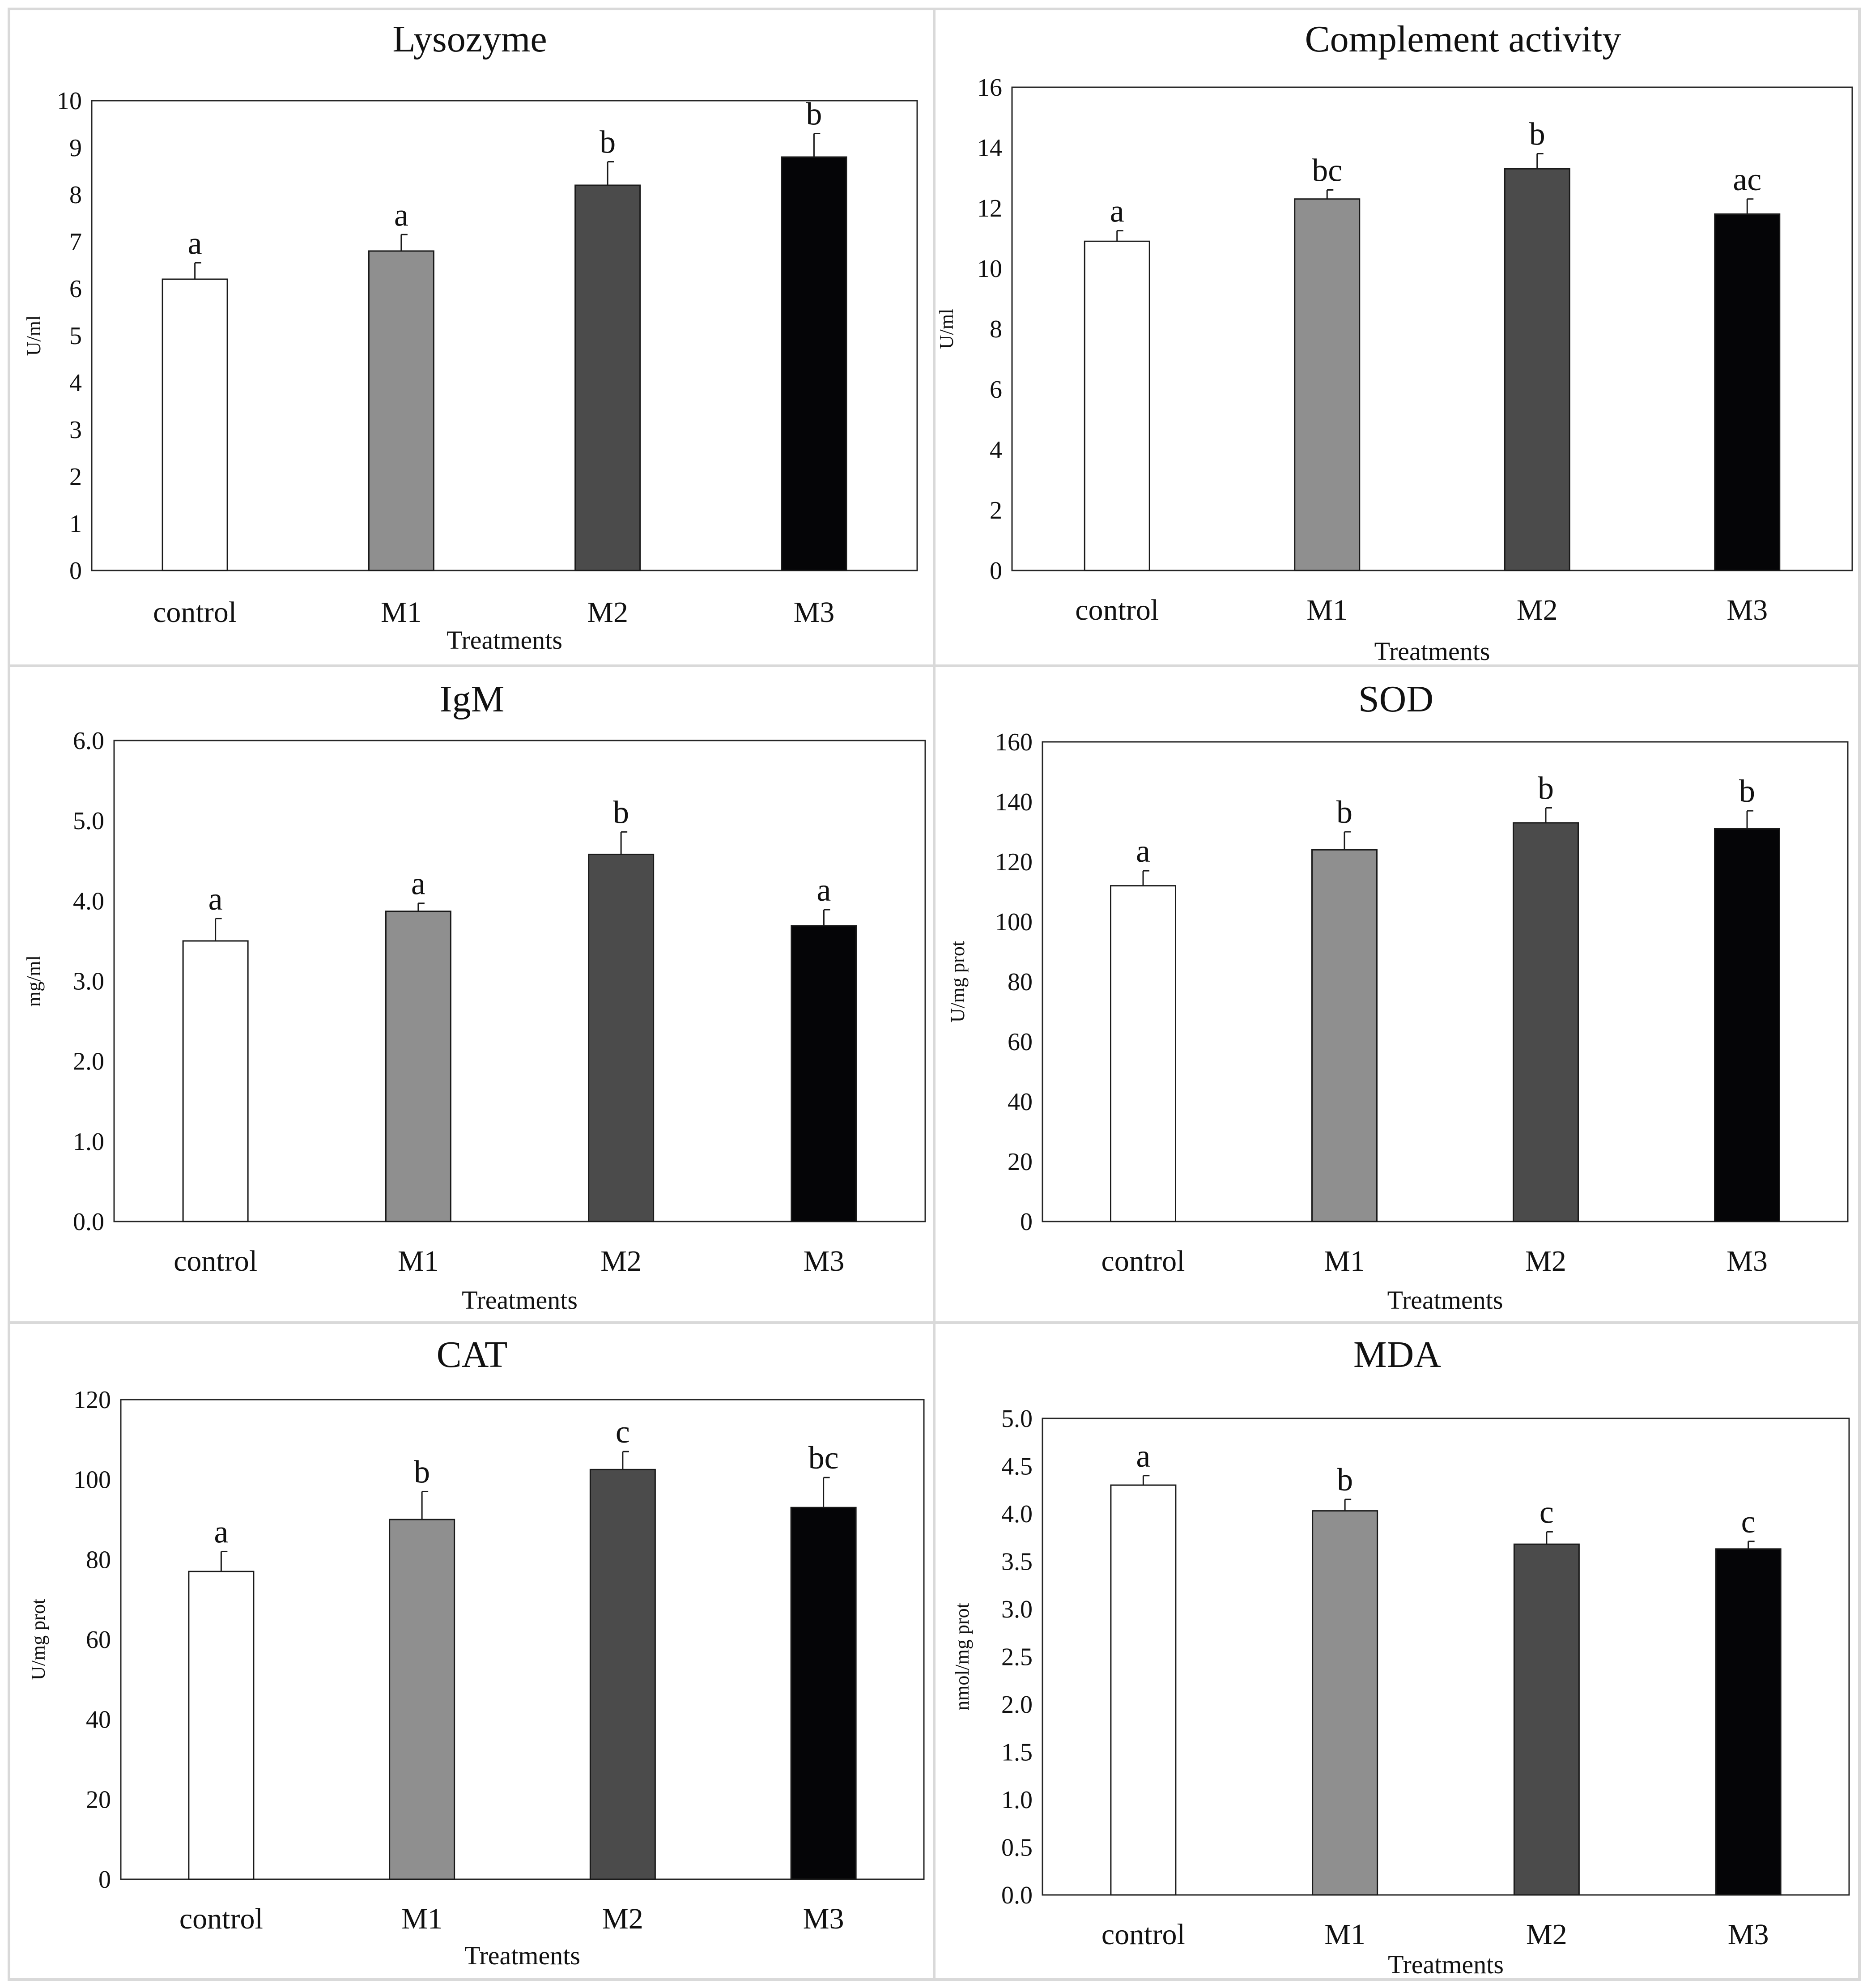  Describe the element at coordinates (962, 1657) in the screenshot. I see `y-axis-label: nmol/mg prot` at that location.